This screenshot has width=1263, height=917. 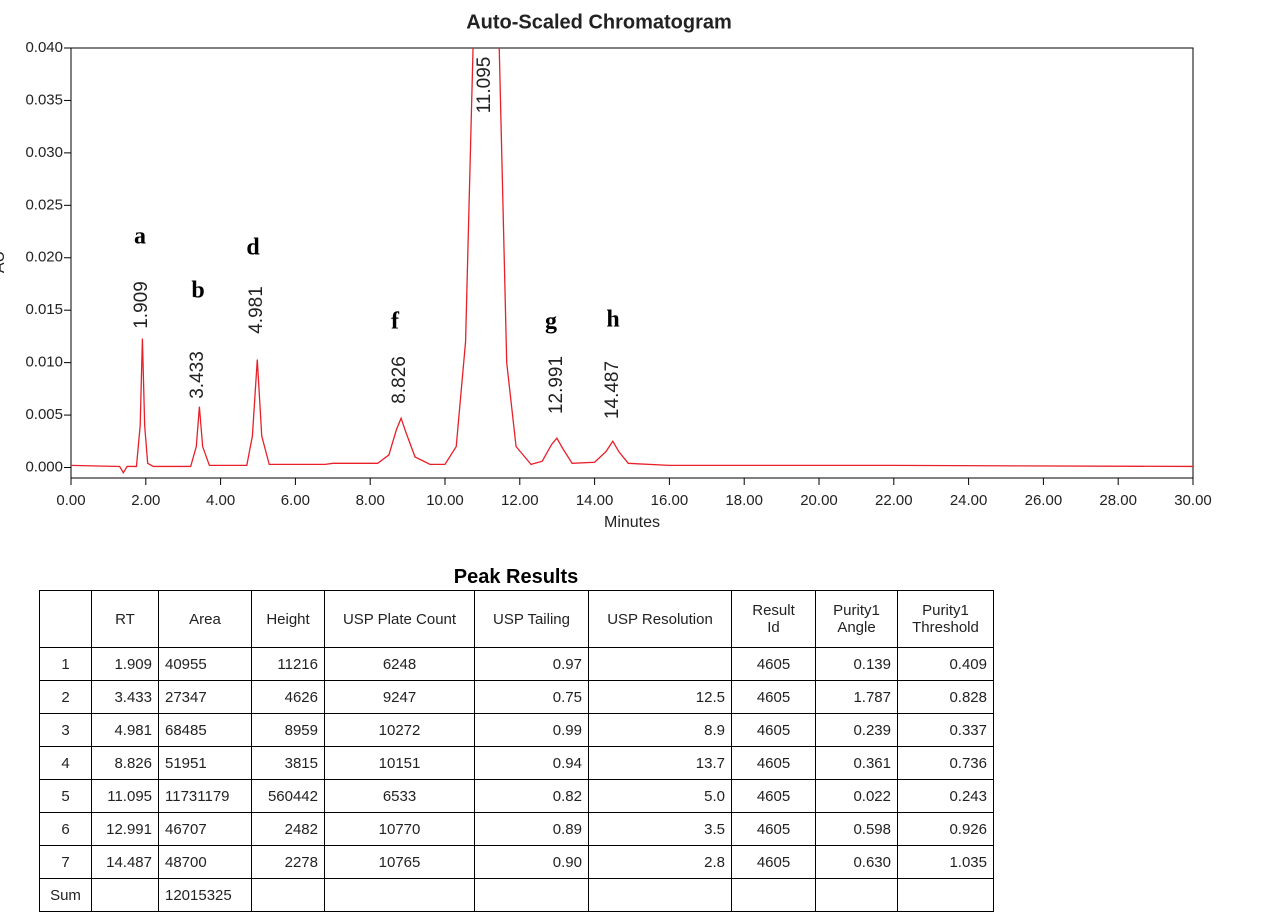 I want to click on table-cell: 0.736, so click(x=945, y=763).